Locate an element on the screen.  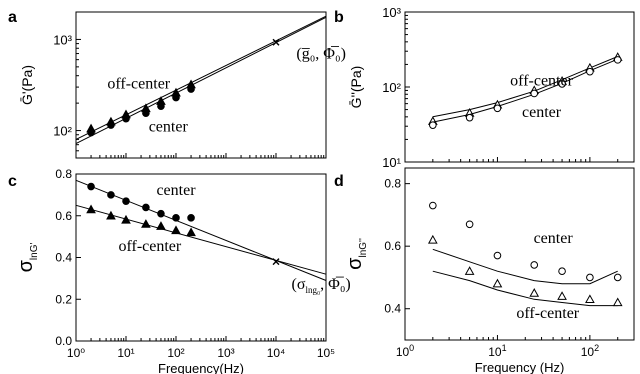
x-tick-label: 10⁴ is located at coordinates (276, 353).